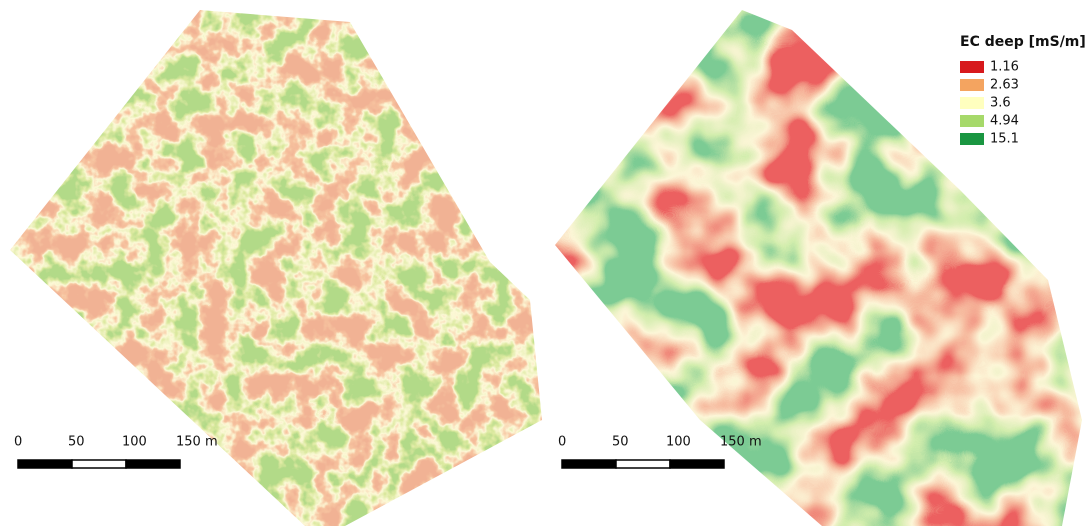 This screenshot has height=530, width=1092. What do you see at coordinates (1023, 42) in the screenshot?
I see `legend-title: EC deep [mS/m]` at bounding box center [1023, 42].